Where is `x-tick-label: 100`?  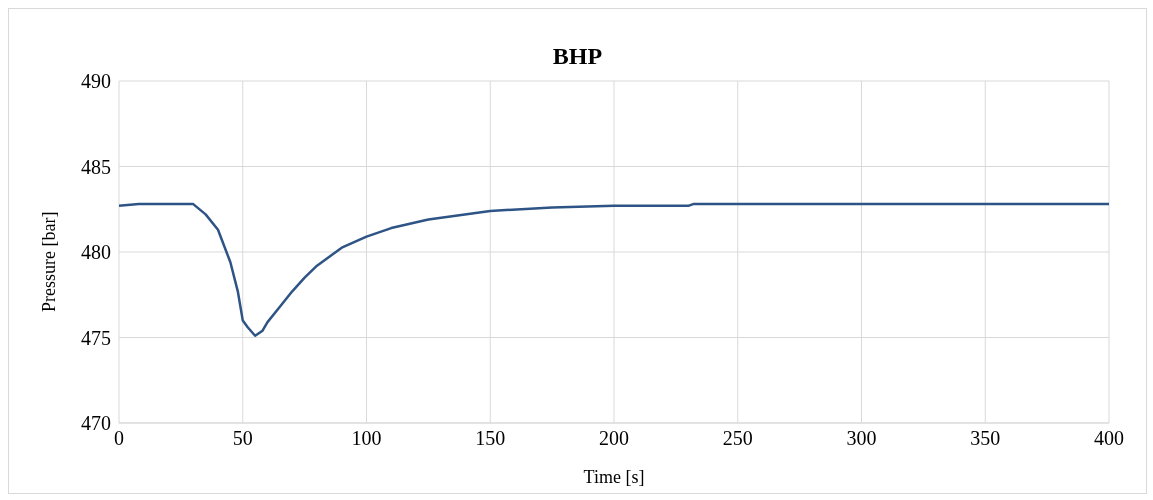
x-tick-label: 100 is located at coordinates (366, 438).